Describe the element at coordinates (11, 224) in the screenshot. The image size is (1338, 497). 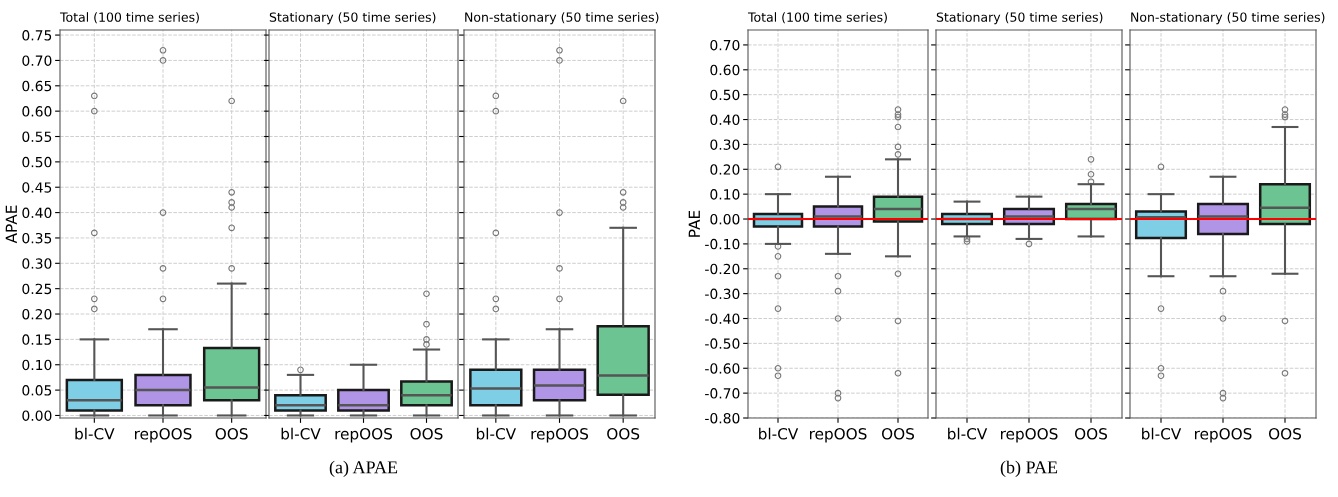
I see `y-axis-title: APAE` at that location.